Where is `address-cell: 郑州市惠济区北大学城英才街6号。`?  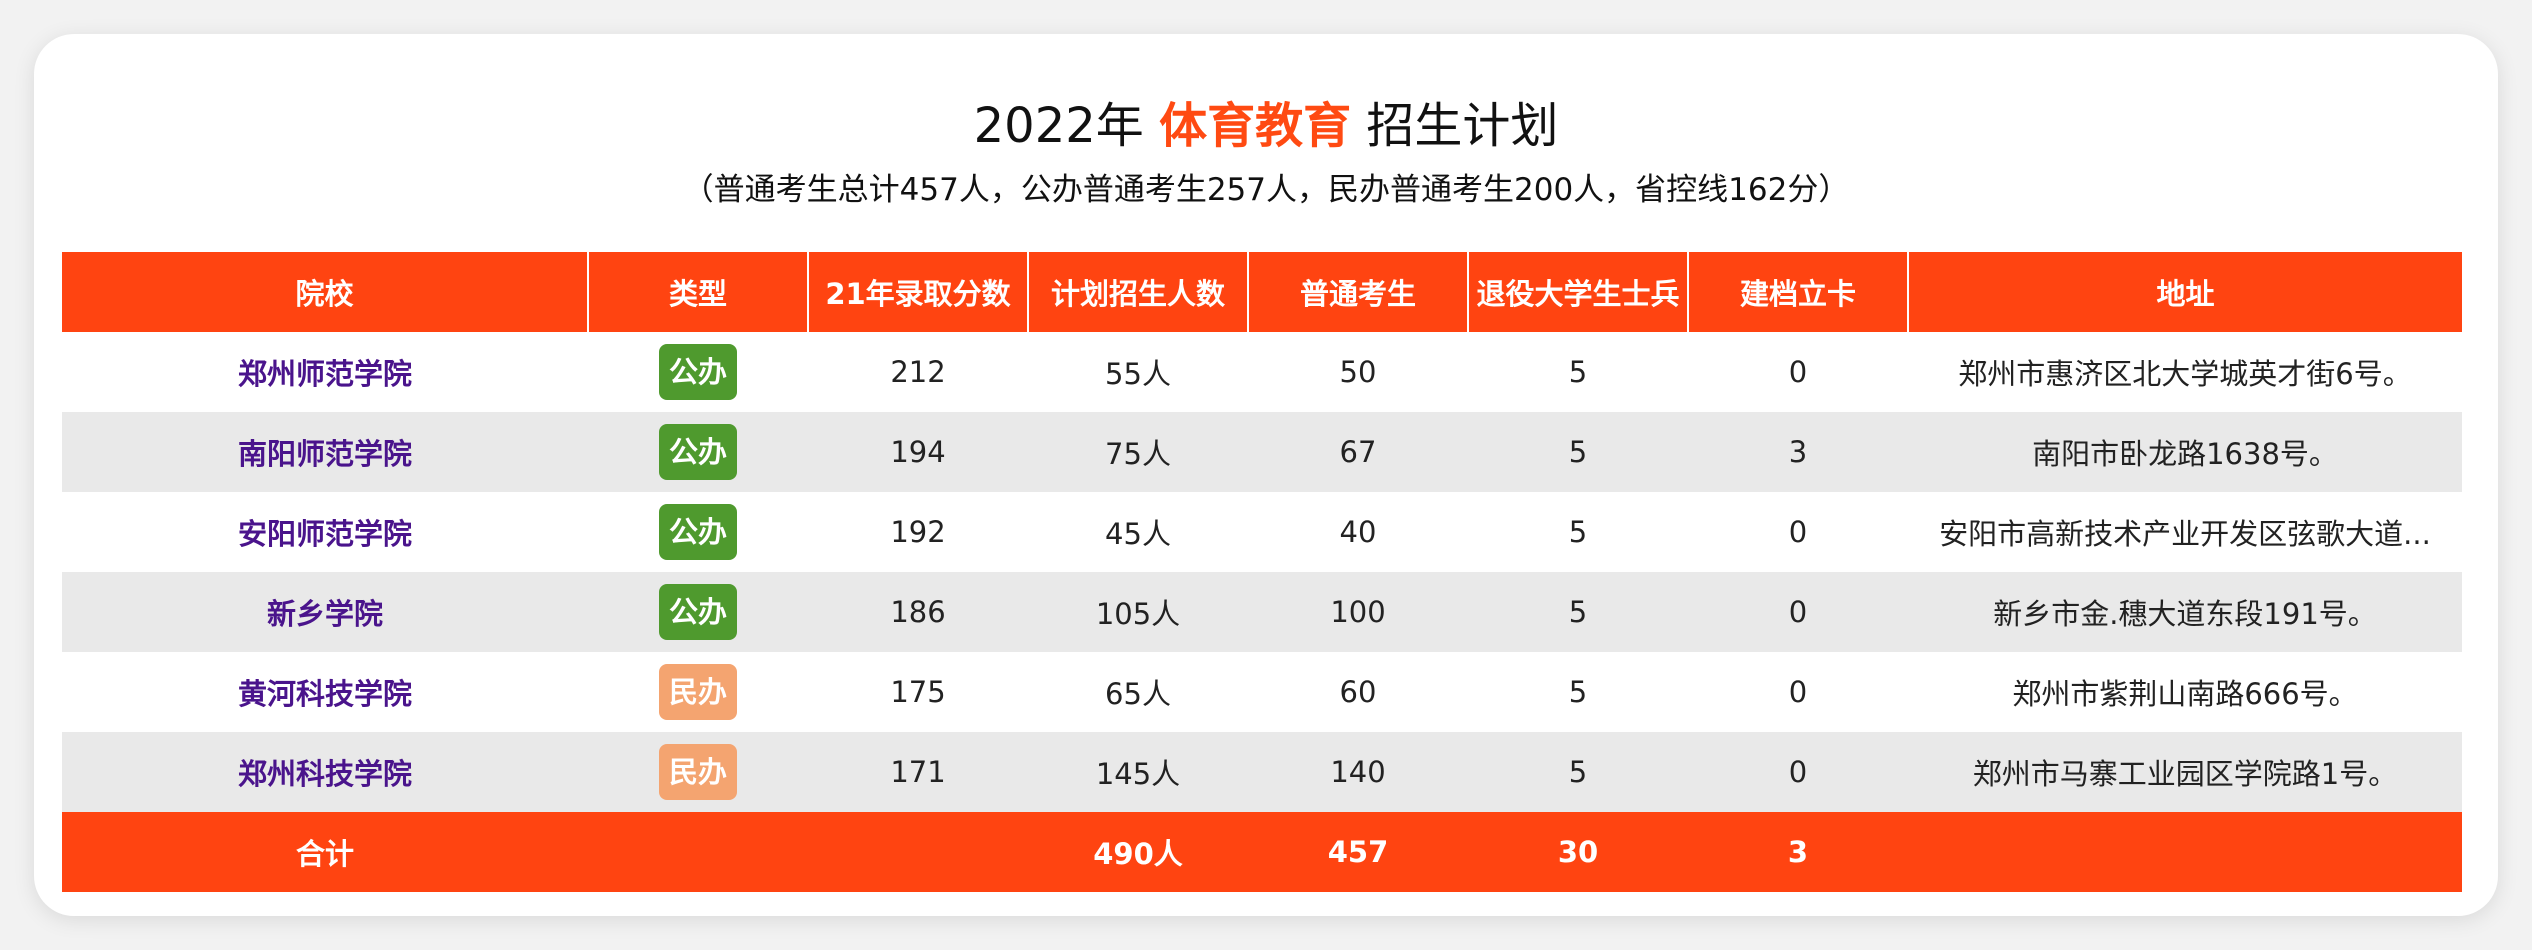
address-cell: 郑州市惠济区北大学城英才街6号。 is located at coordinates (2185, 372).